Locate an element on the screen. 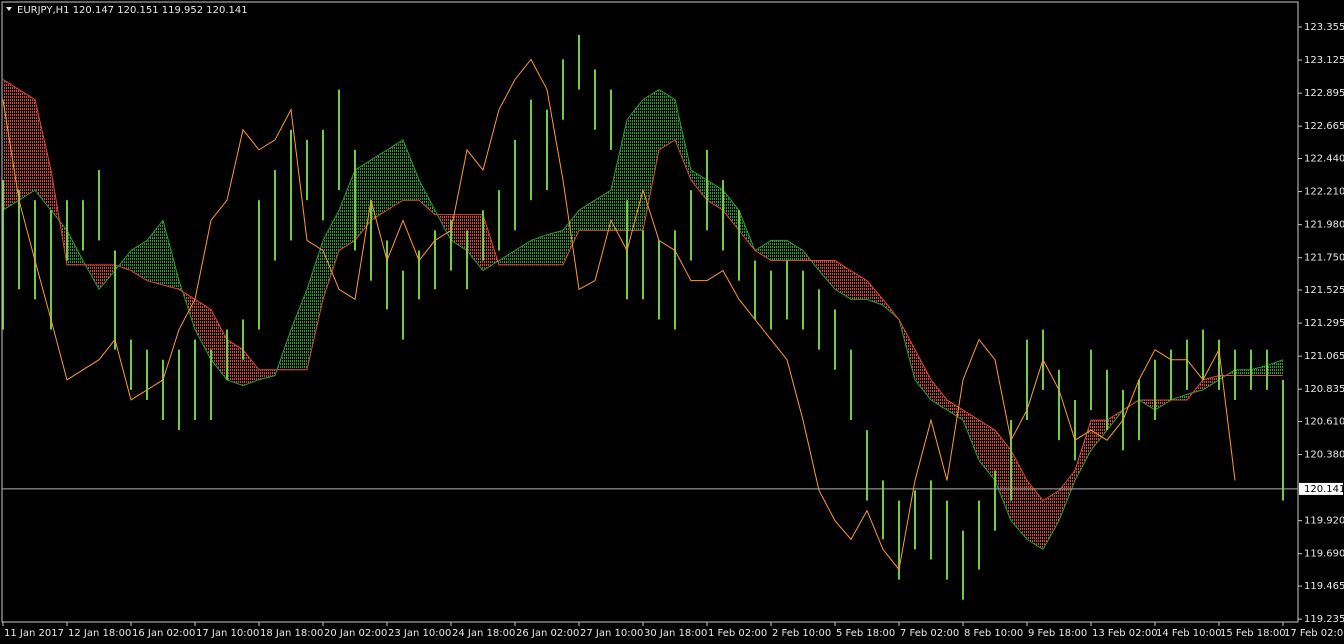  y-tick-label: 119.920 is located at coordinates (1324, 521).